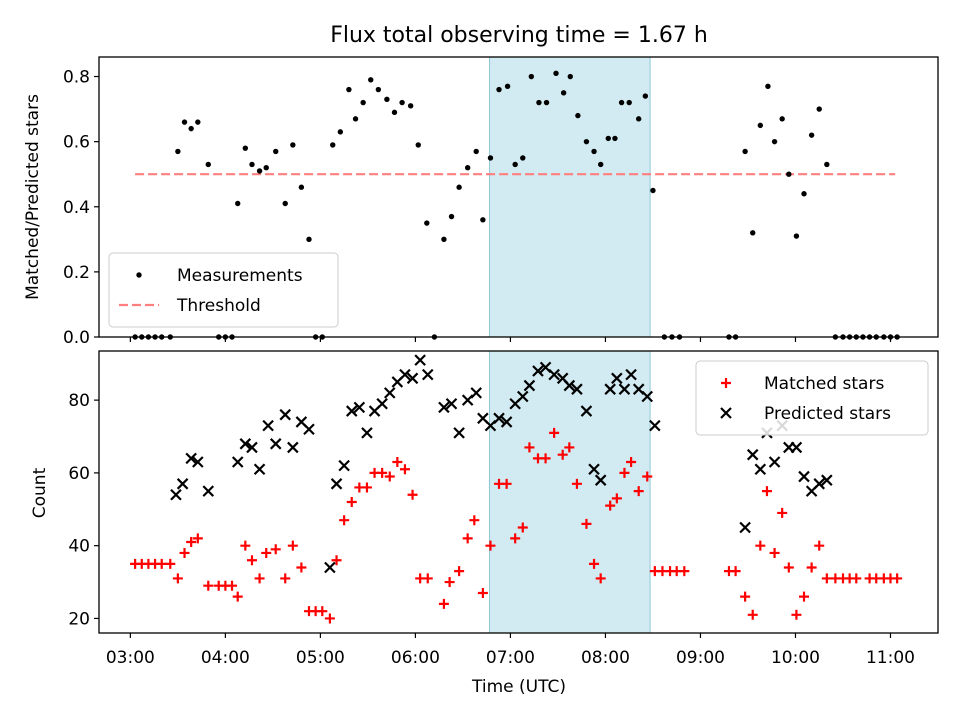  What do you see at coordinates (76, 78) in the screenshot?
I see `y-tick-label: 0.8` at bounding box center [76, 78].